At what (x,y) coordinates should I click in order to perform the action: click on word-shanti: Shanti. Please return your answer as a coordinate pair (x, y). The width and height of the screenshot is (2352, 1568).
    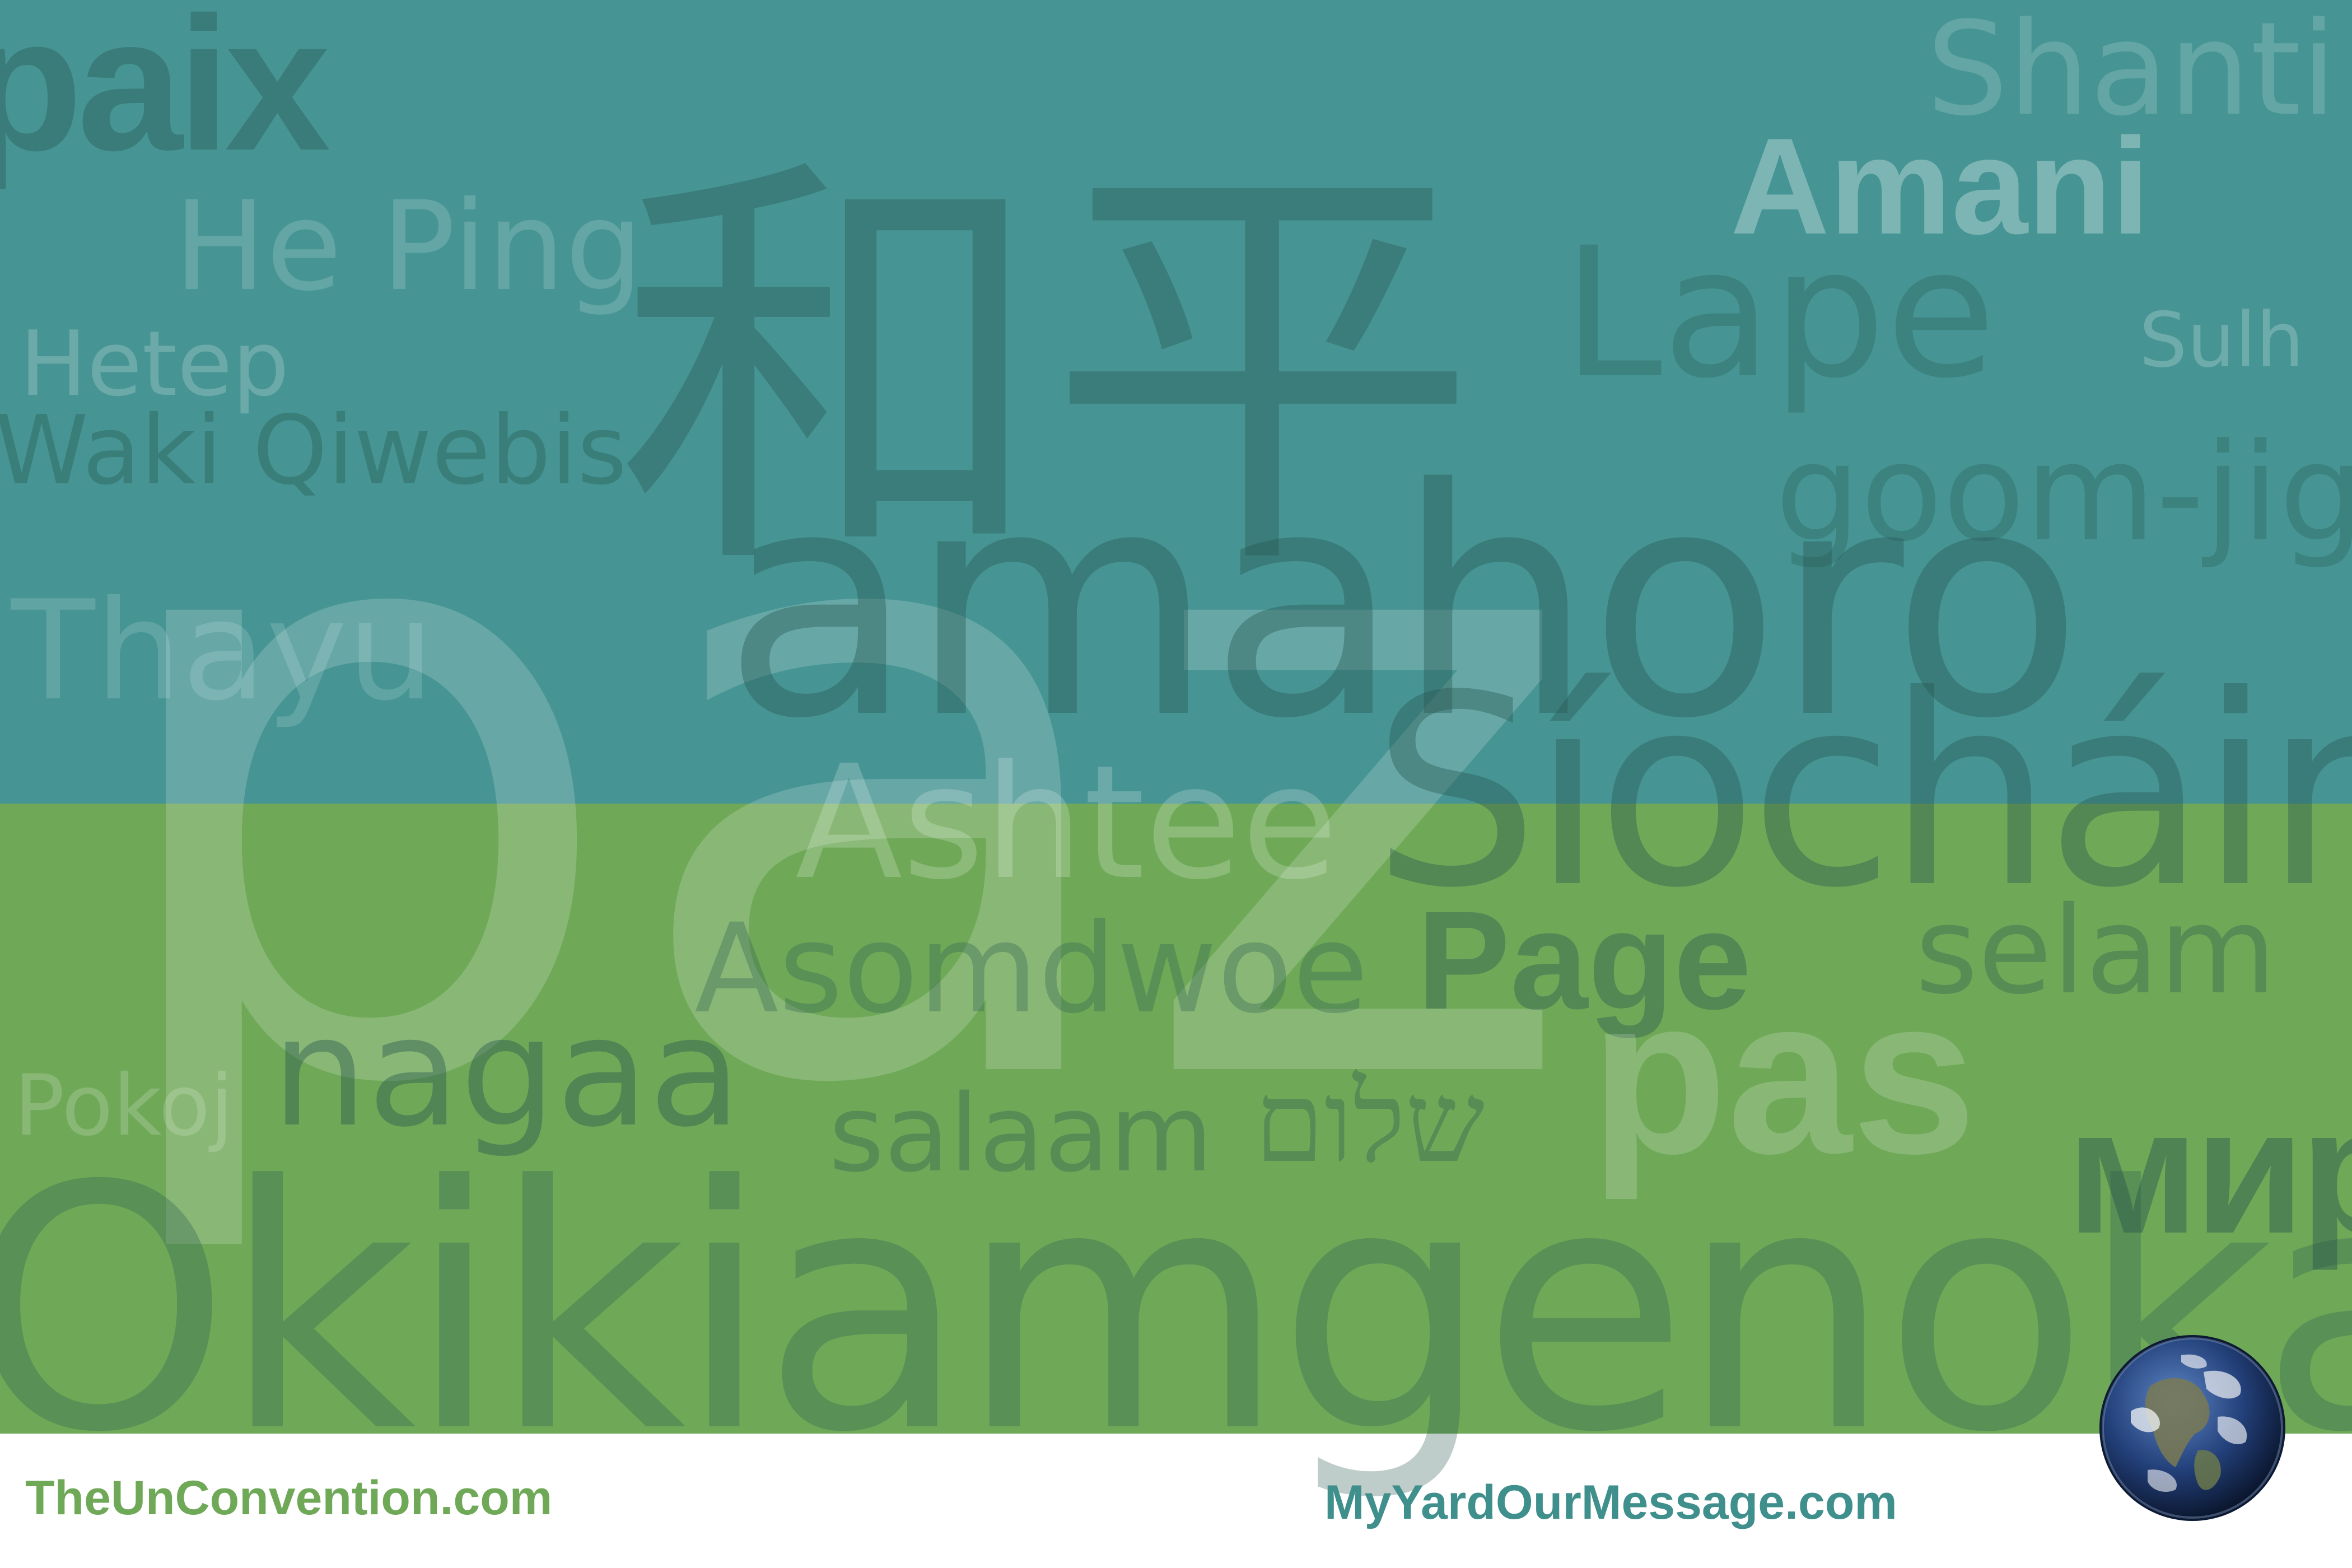
    Looking at the image, I should click on (2131, 72).